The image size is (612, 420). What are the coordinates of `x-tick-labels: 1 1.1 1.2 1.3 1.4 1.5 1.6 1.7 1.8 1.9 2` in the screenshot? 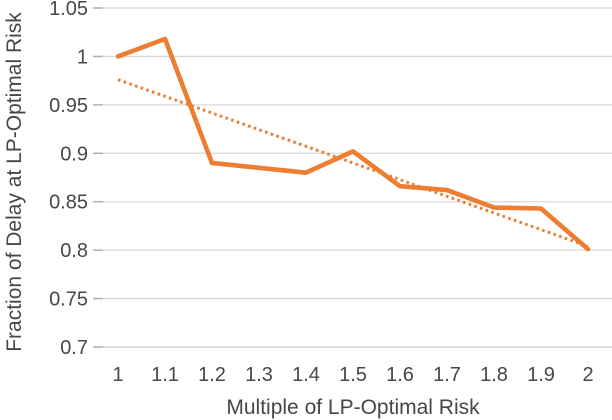 It's located at (352, 375).